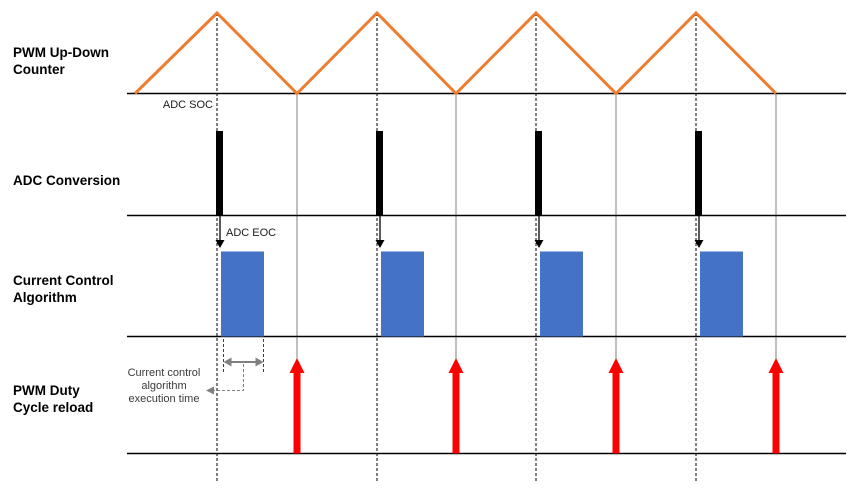  What do you see at coordinates (227, 362) in the screenshot?
I see `exec-measure-arrowhead-left` at bounding box center [227, 362].